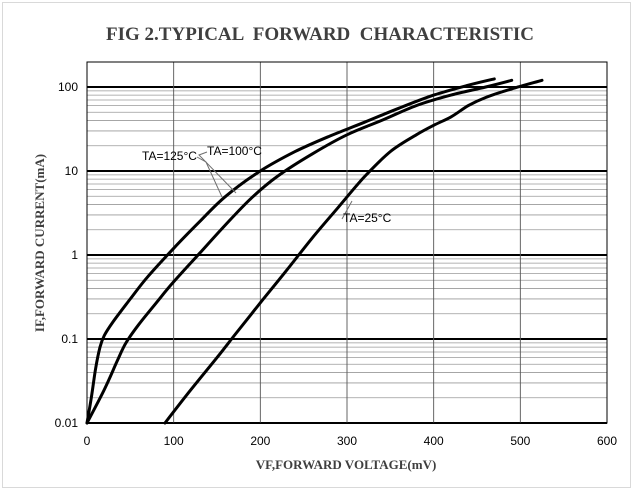  I want to click on annotation-label: TA=125°C, so click(169, 156).